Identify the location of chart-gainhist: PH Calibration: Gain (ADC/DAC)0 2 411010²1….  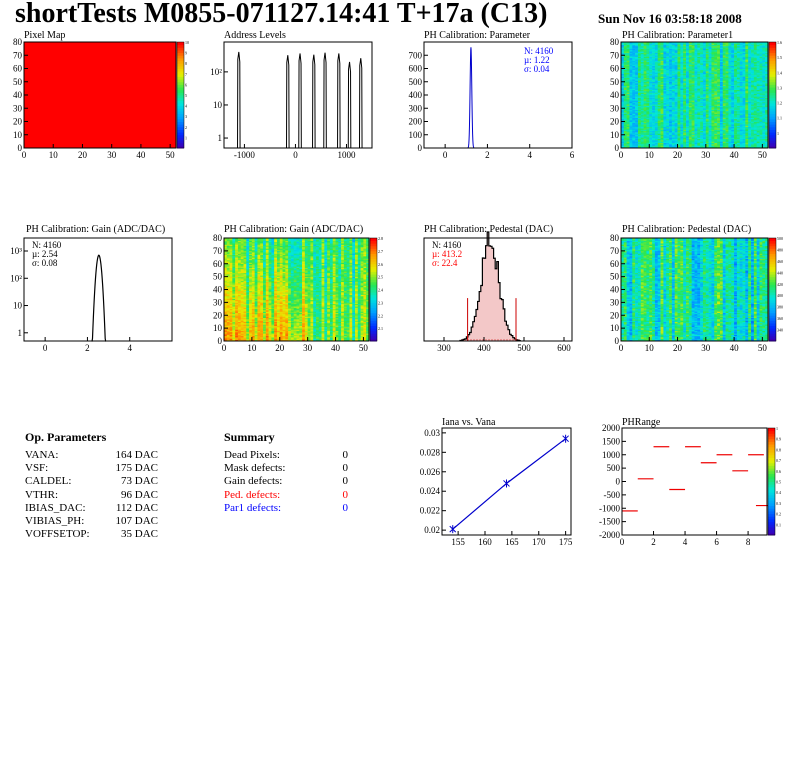
(91, 288).